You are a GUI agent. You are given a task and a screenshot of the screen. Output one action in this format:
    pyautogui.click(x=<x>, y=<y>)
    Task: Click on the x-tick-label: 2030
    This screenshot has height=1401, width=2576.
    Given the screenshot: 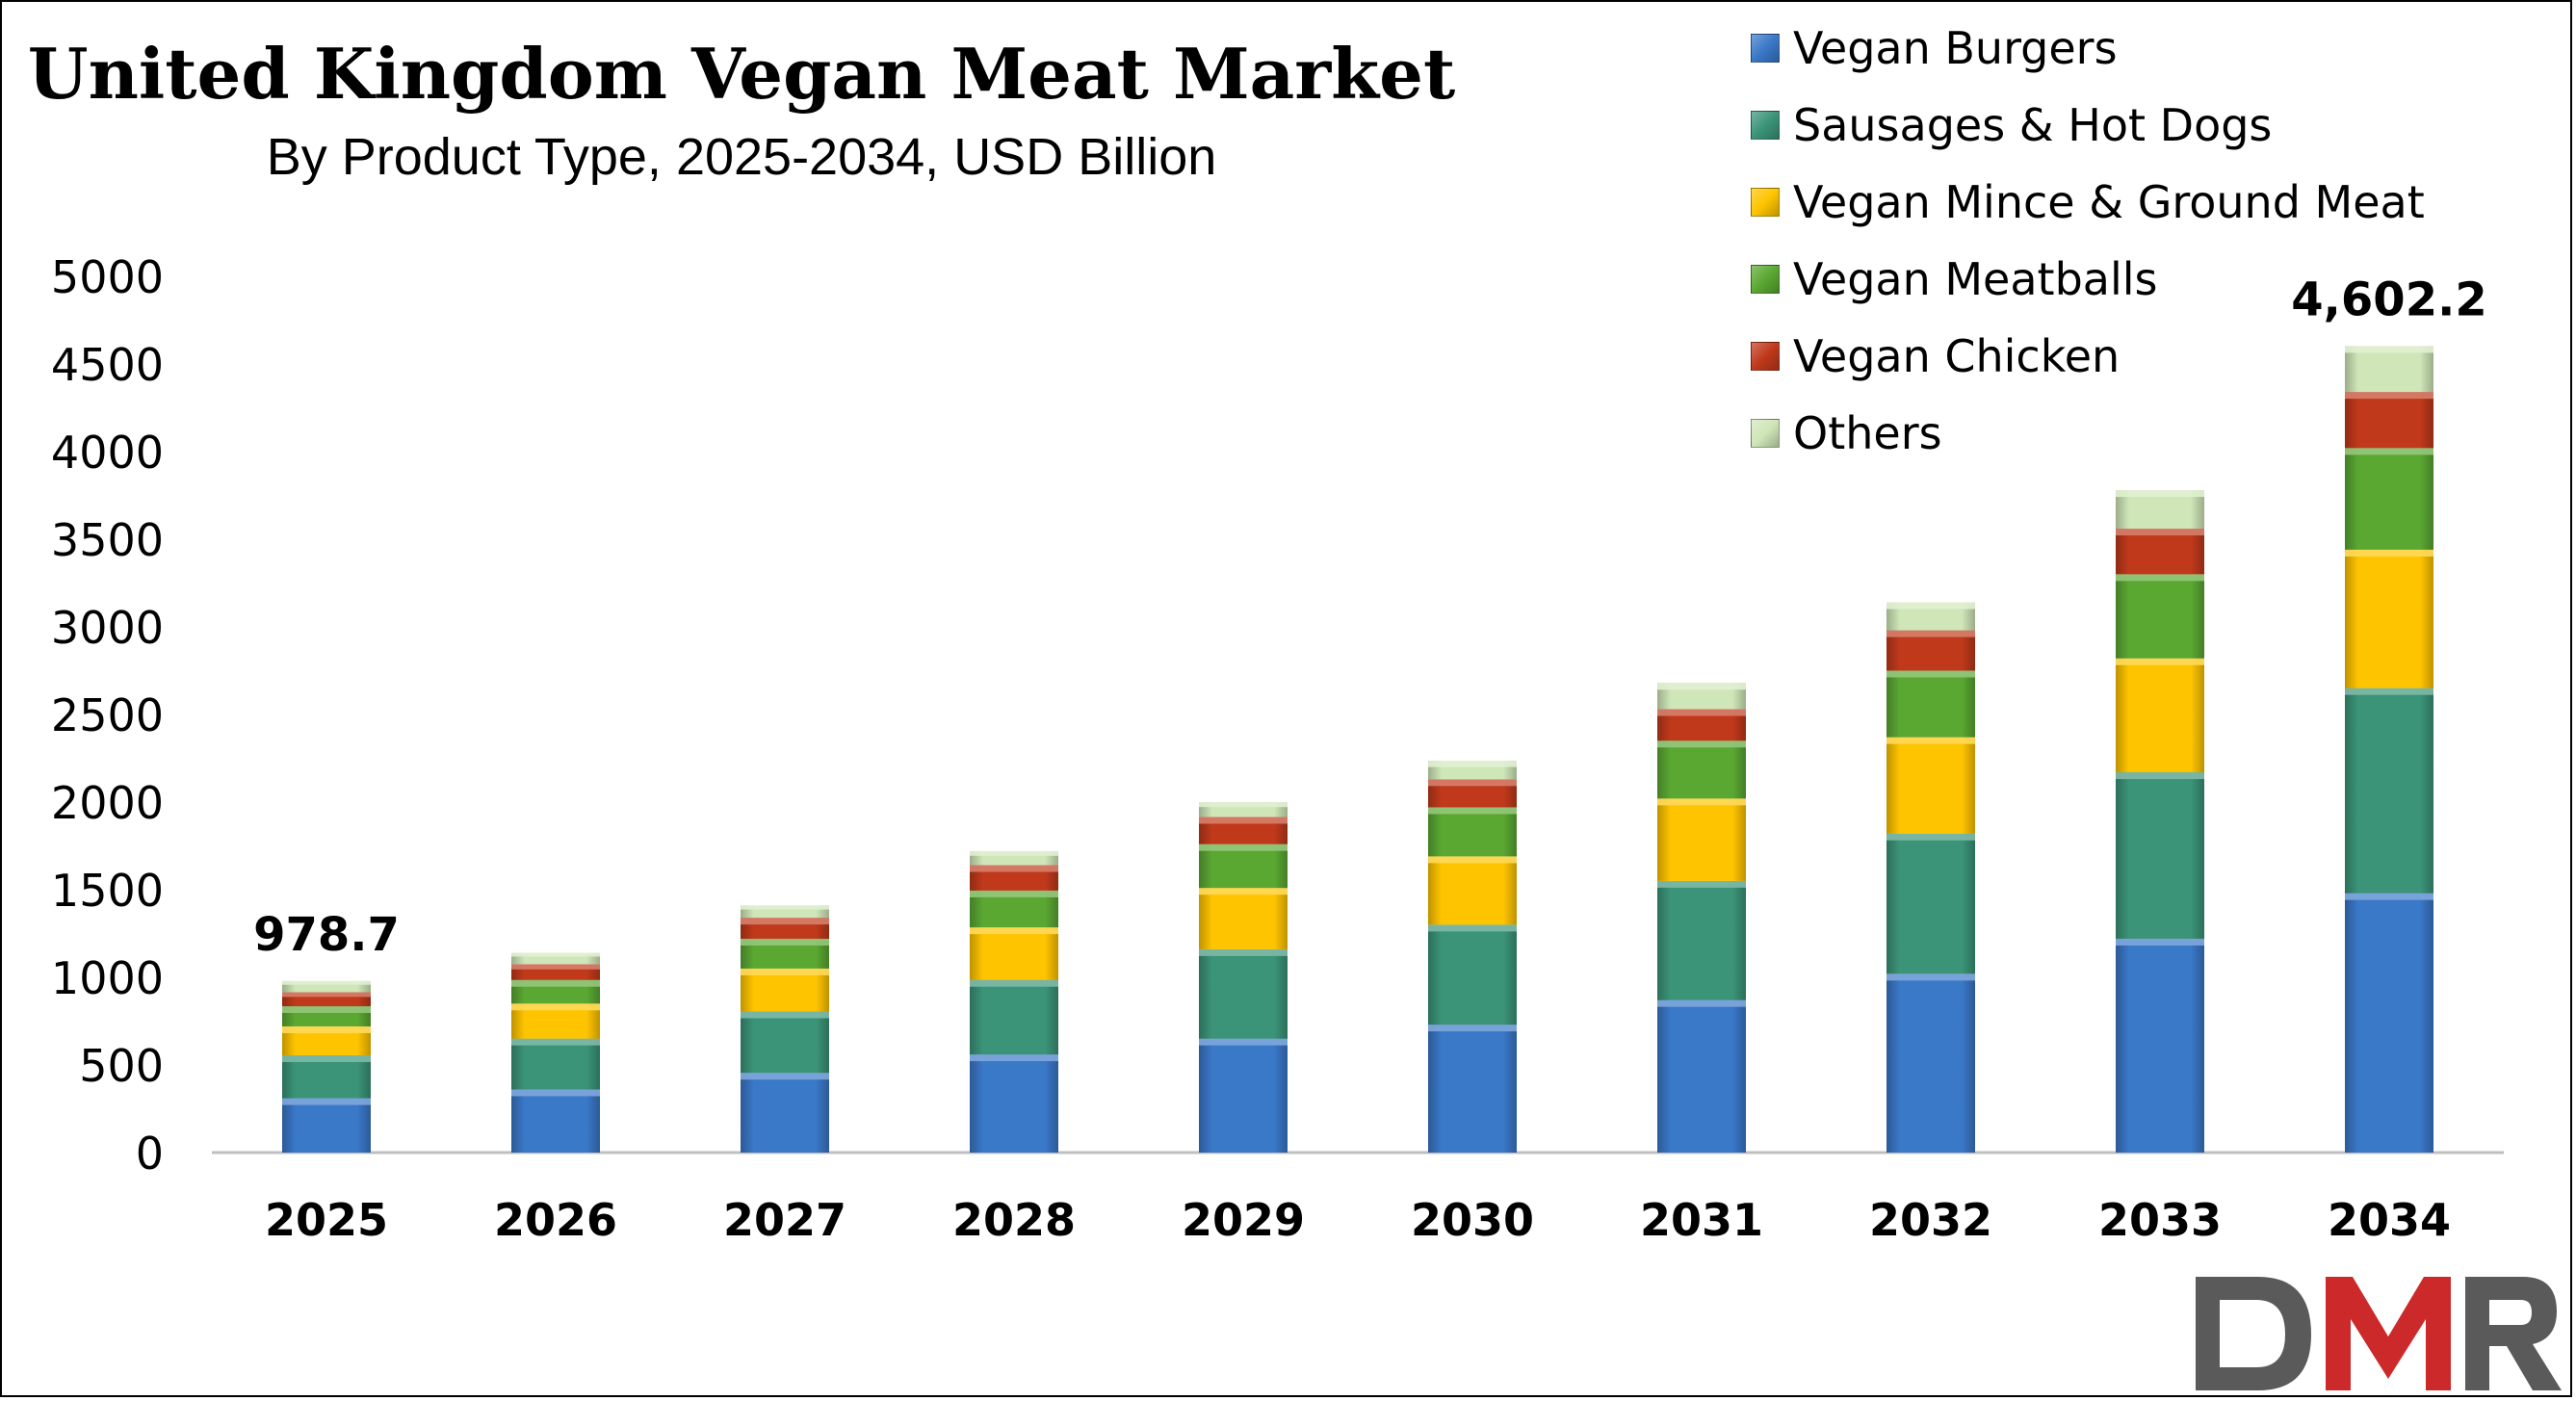 What is the action you would take?
    pyautogui.click(x=1472, y=1220)
    